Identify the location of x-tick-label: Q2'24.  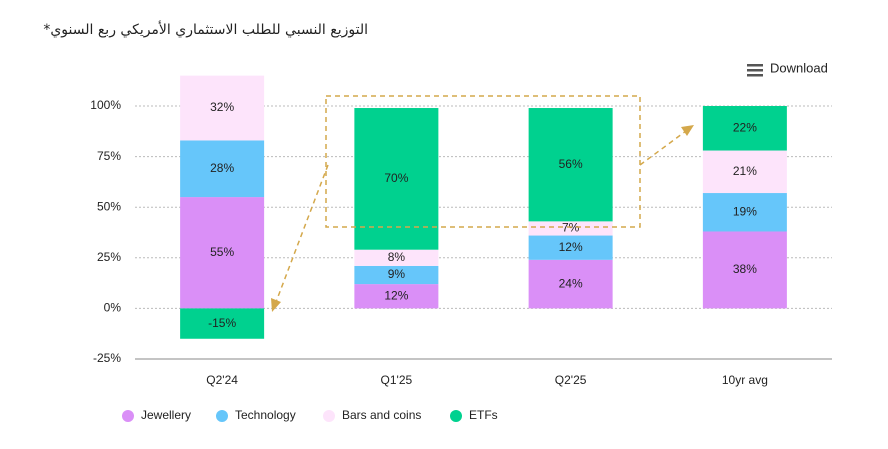
(222, 380).